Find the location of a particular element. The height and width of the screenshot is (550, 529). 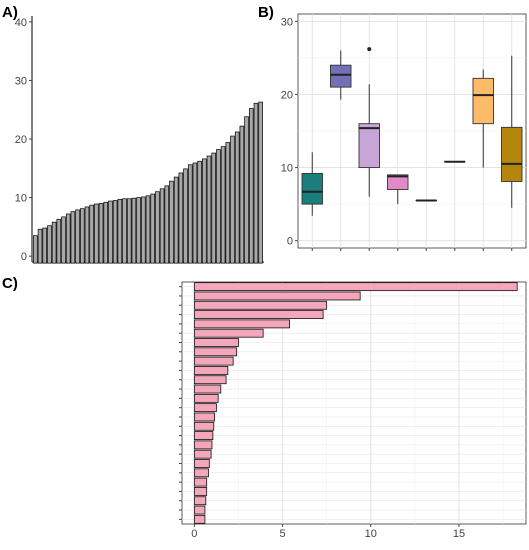

y-tick-label: 40 is located at coordinates (21, 23).